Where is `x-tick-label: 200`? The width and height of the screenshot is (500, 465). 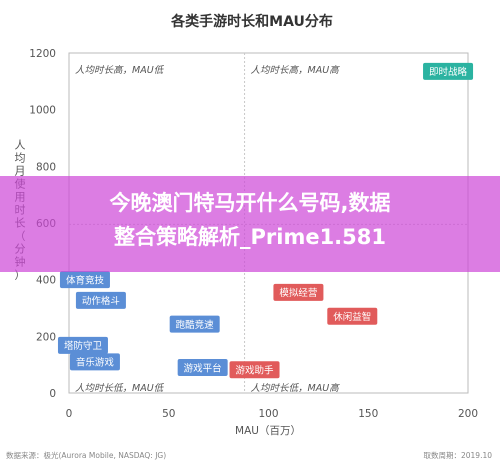
x-tick-label: 200 is located at coordinates (468, 414).